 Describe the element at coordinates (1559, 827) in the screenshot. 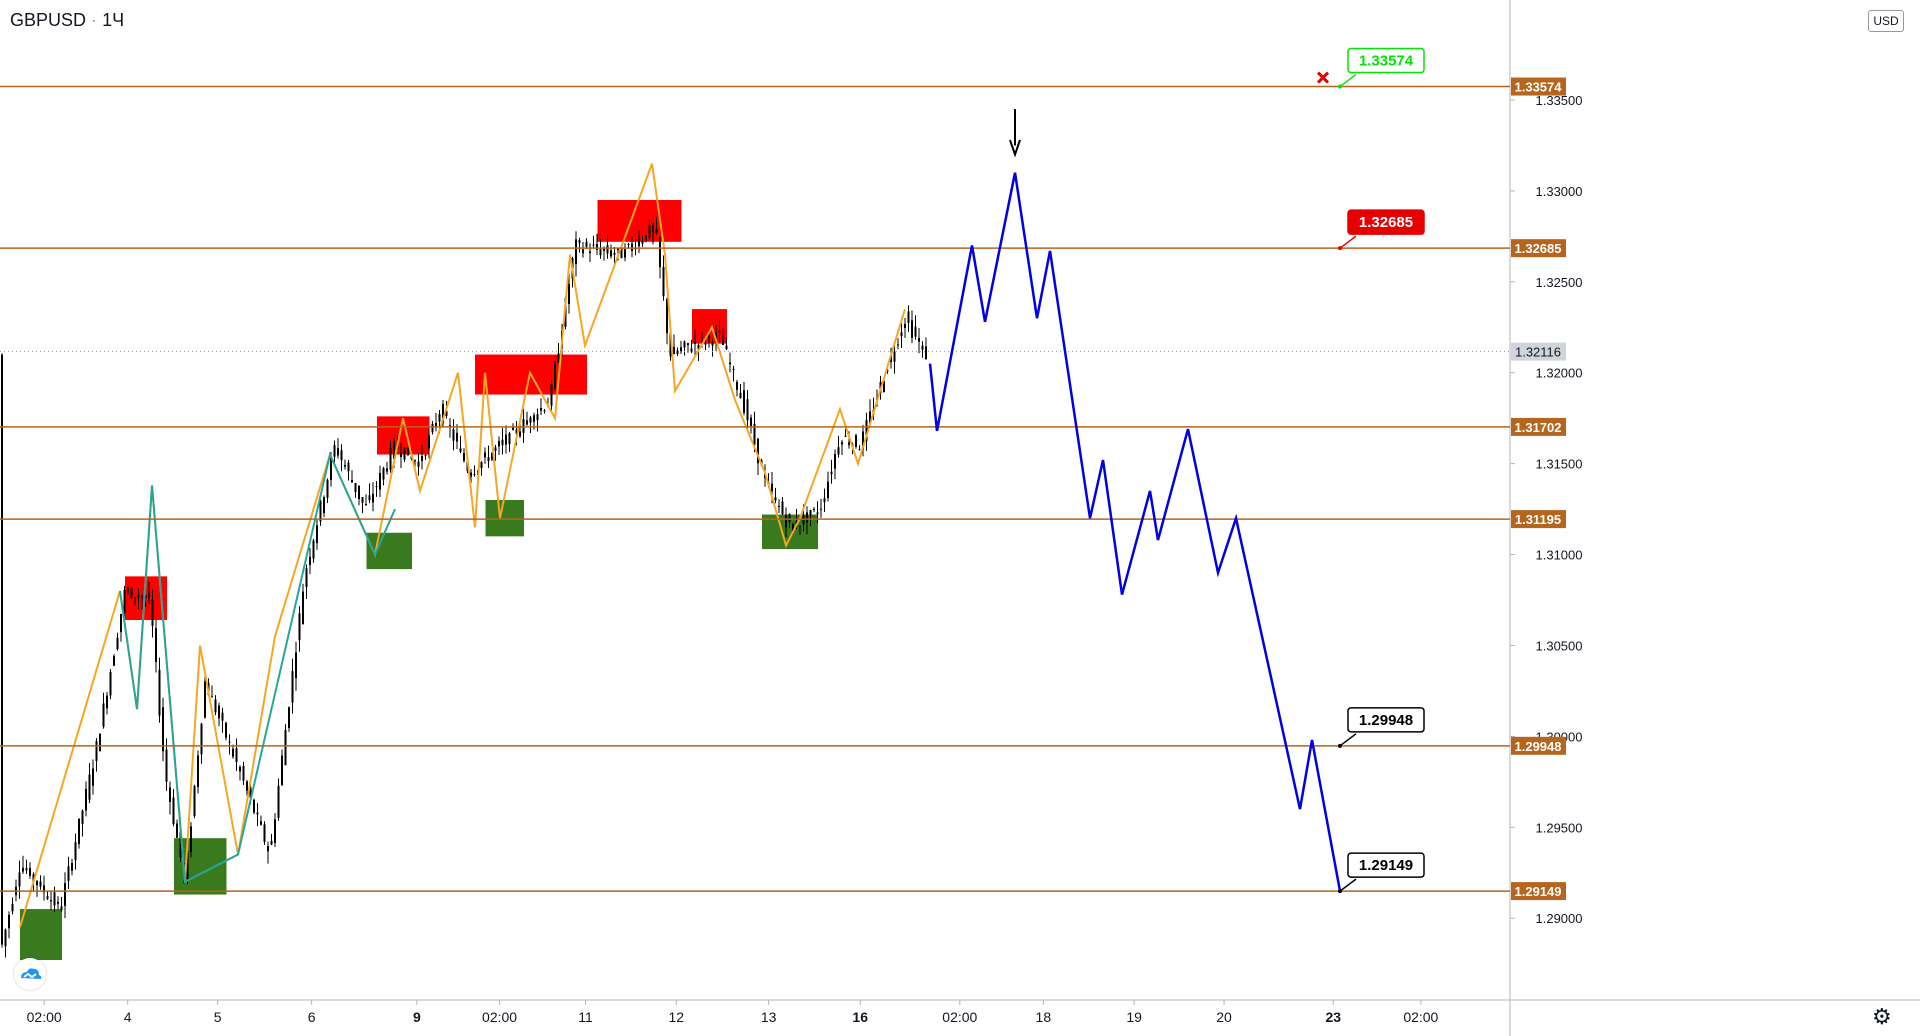

I see `y-tick-label: 1.29500` at that location.